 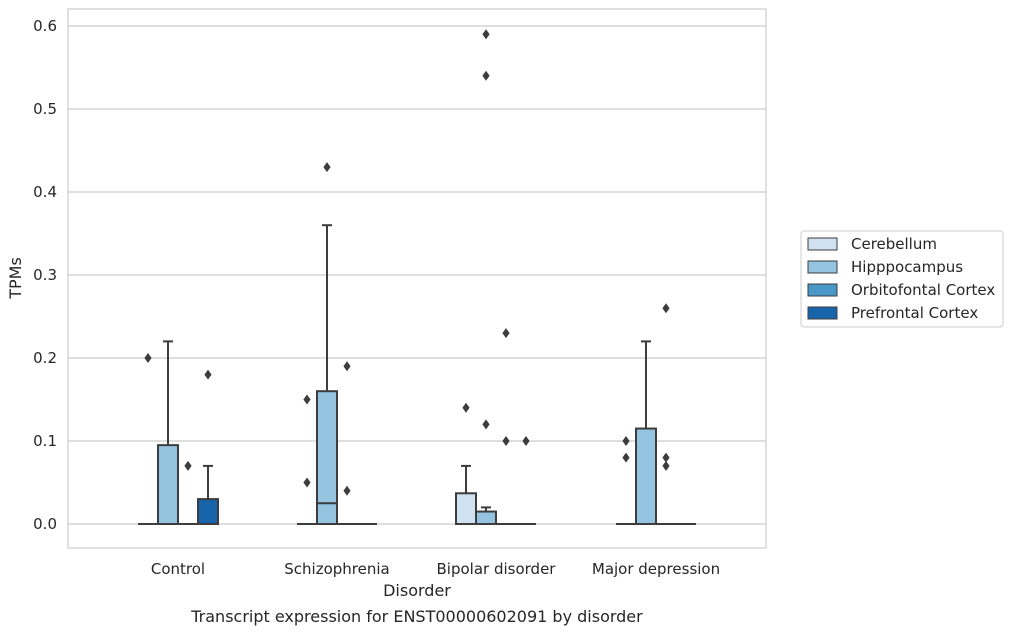 What do you see at coordinates (417, 590) in the screenshot?
I see `x-axis-label: Disorder` at bounding box center [417, 590].